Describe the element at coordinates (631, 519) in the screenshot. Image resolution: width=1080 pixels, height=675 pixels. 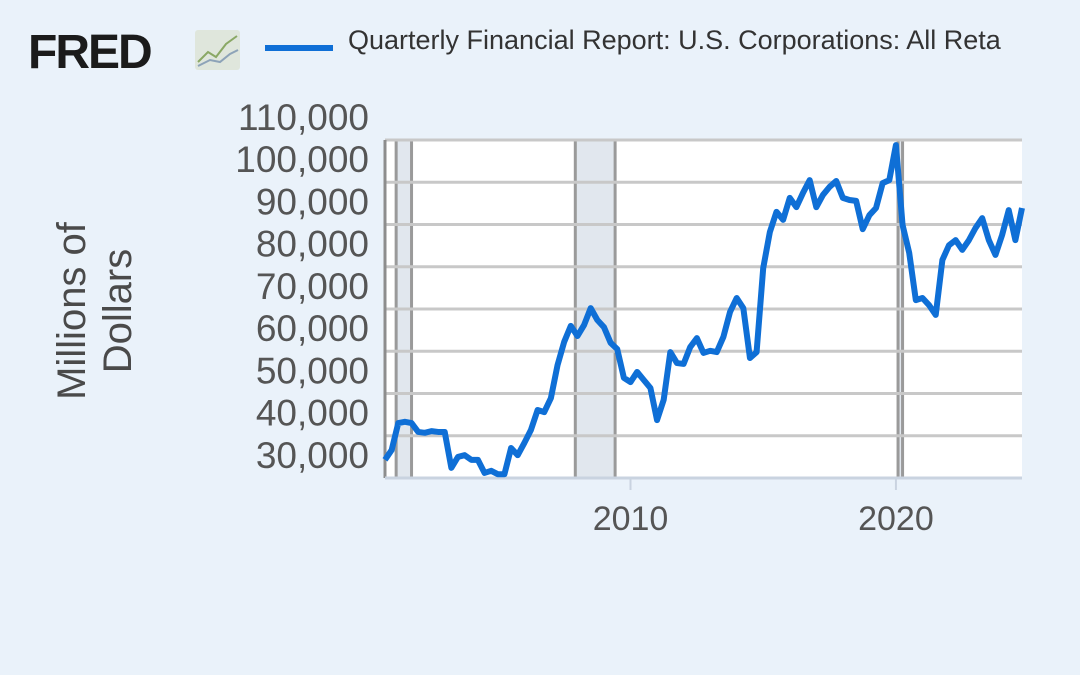
I see `x-tick-label: 2010` at that location.